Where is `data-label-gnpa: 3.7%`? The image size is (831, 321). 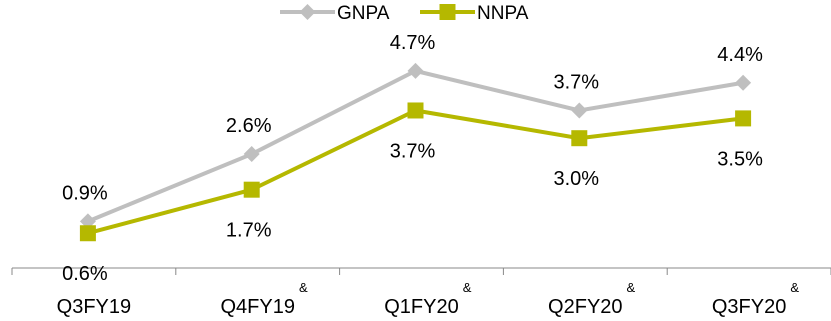 data-label-gnpa: 3.7% is located at coordinates (577, 82).